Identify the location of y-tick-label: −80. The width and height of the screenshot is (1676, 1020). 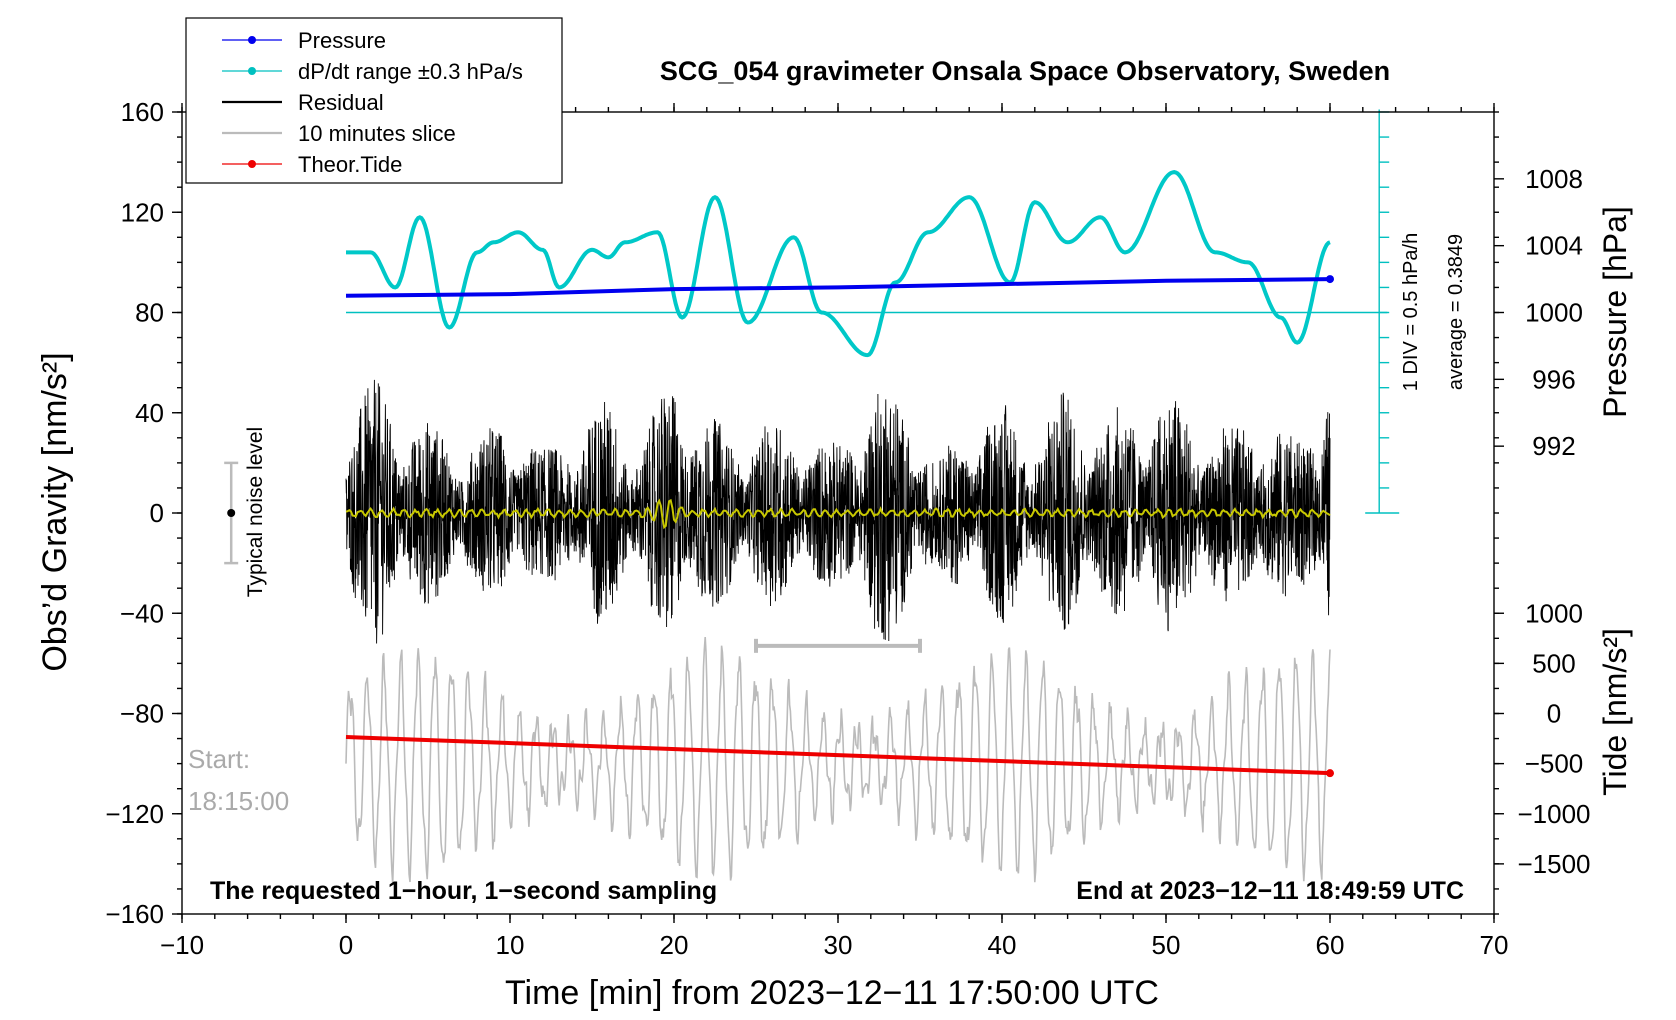
(142, 714).